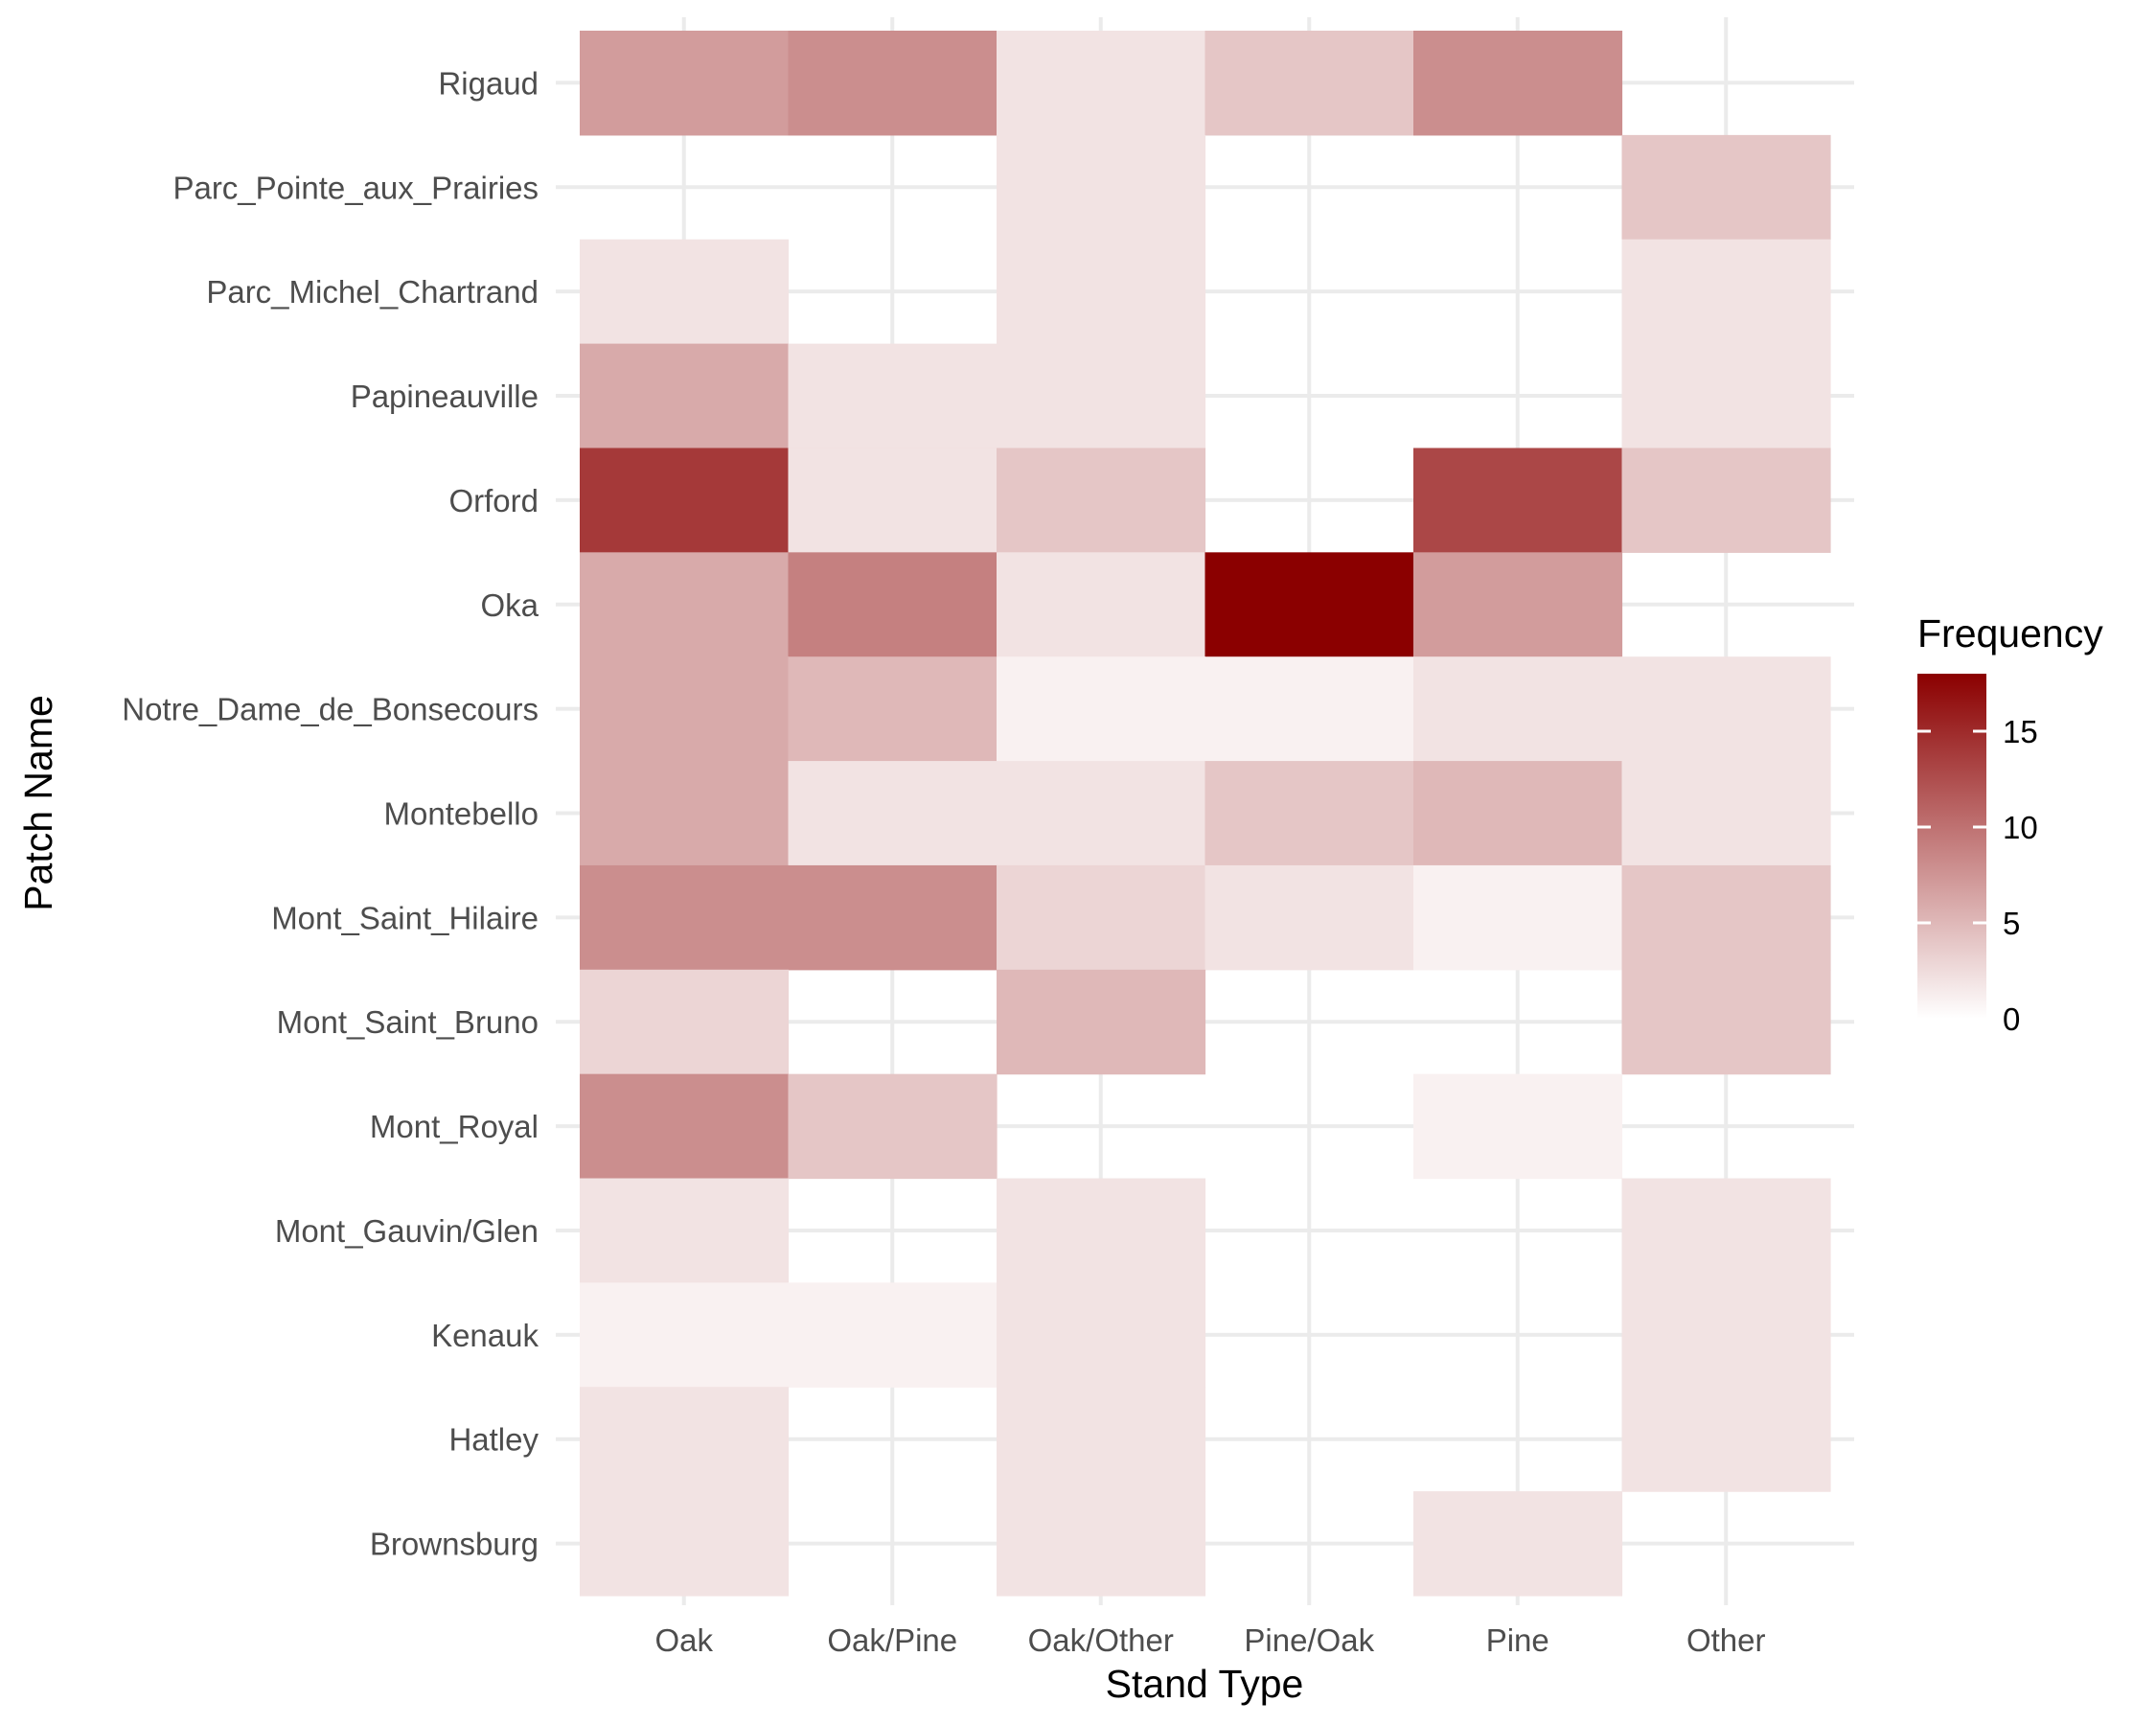  I want to click on heatmap-cell-montebello-pine-oak, so click(1309, 813).